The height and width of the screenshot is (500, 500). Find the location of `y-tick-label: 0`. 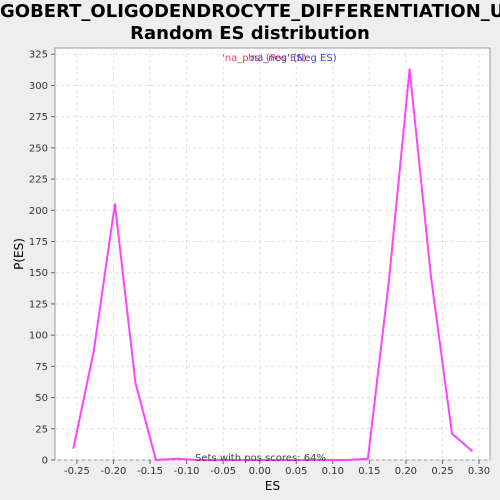

y-tick-label: 0 is located at coordinates (45, 461).